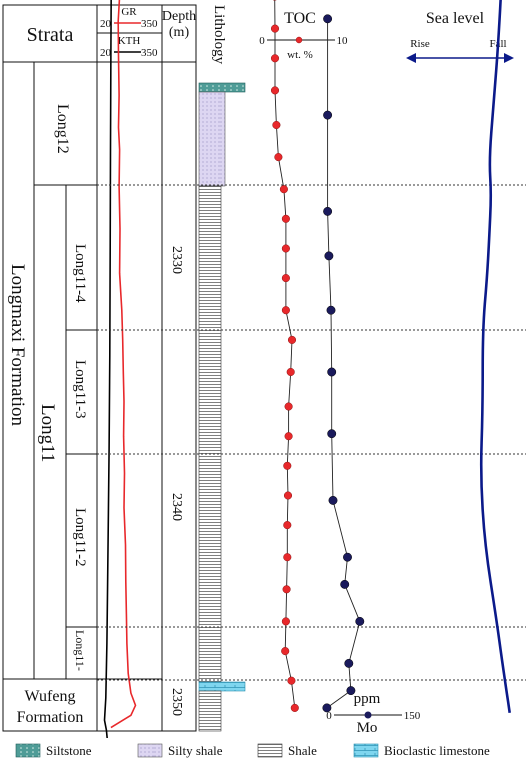  I want to click on rise-label: Rise, so click(420, 44).